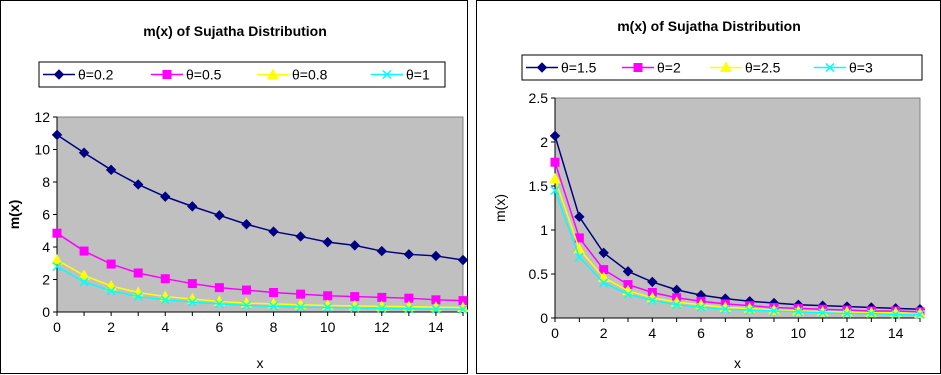  I want to click on legend-label: θ=3, so click(861, 68).